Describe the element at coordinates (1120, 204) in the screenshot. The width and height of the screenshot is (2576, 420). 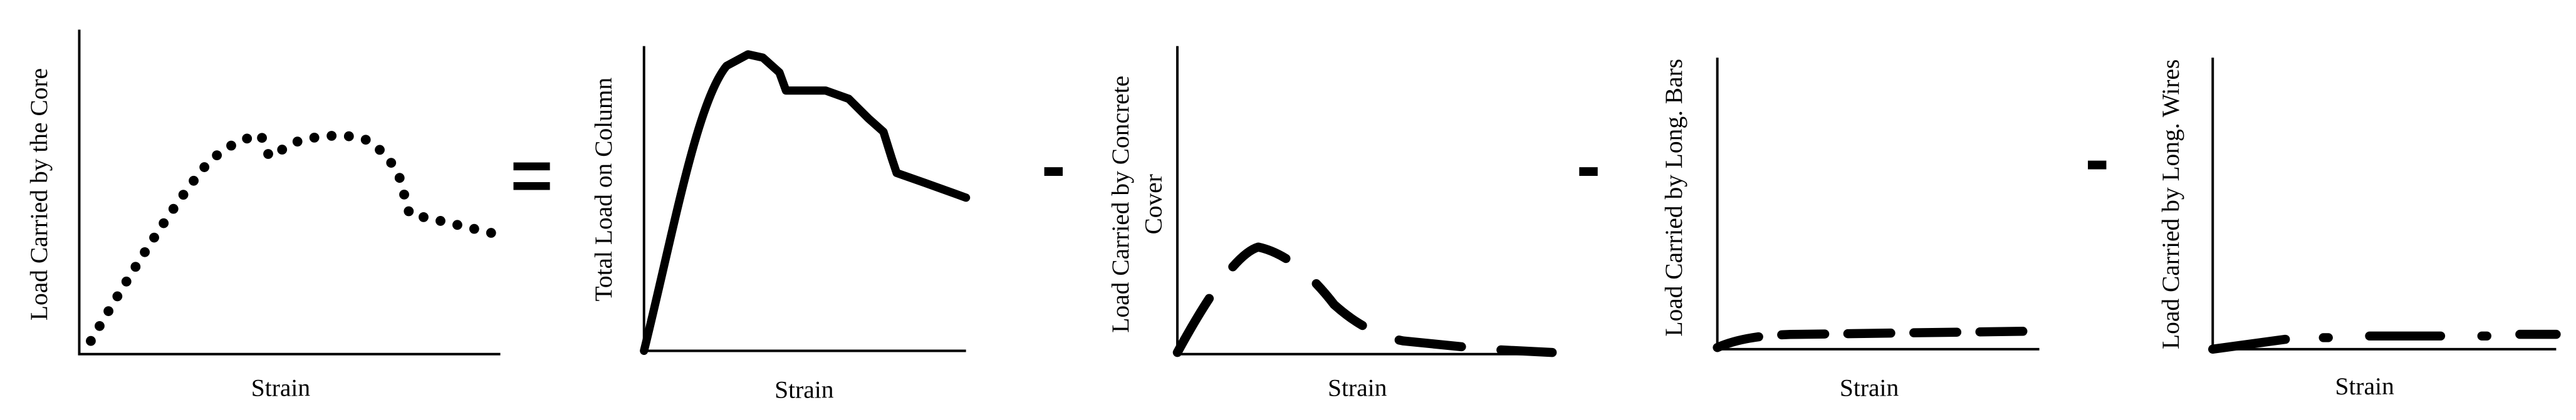
I see `y-axis-label: Load Carried by Concrete` at that location.